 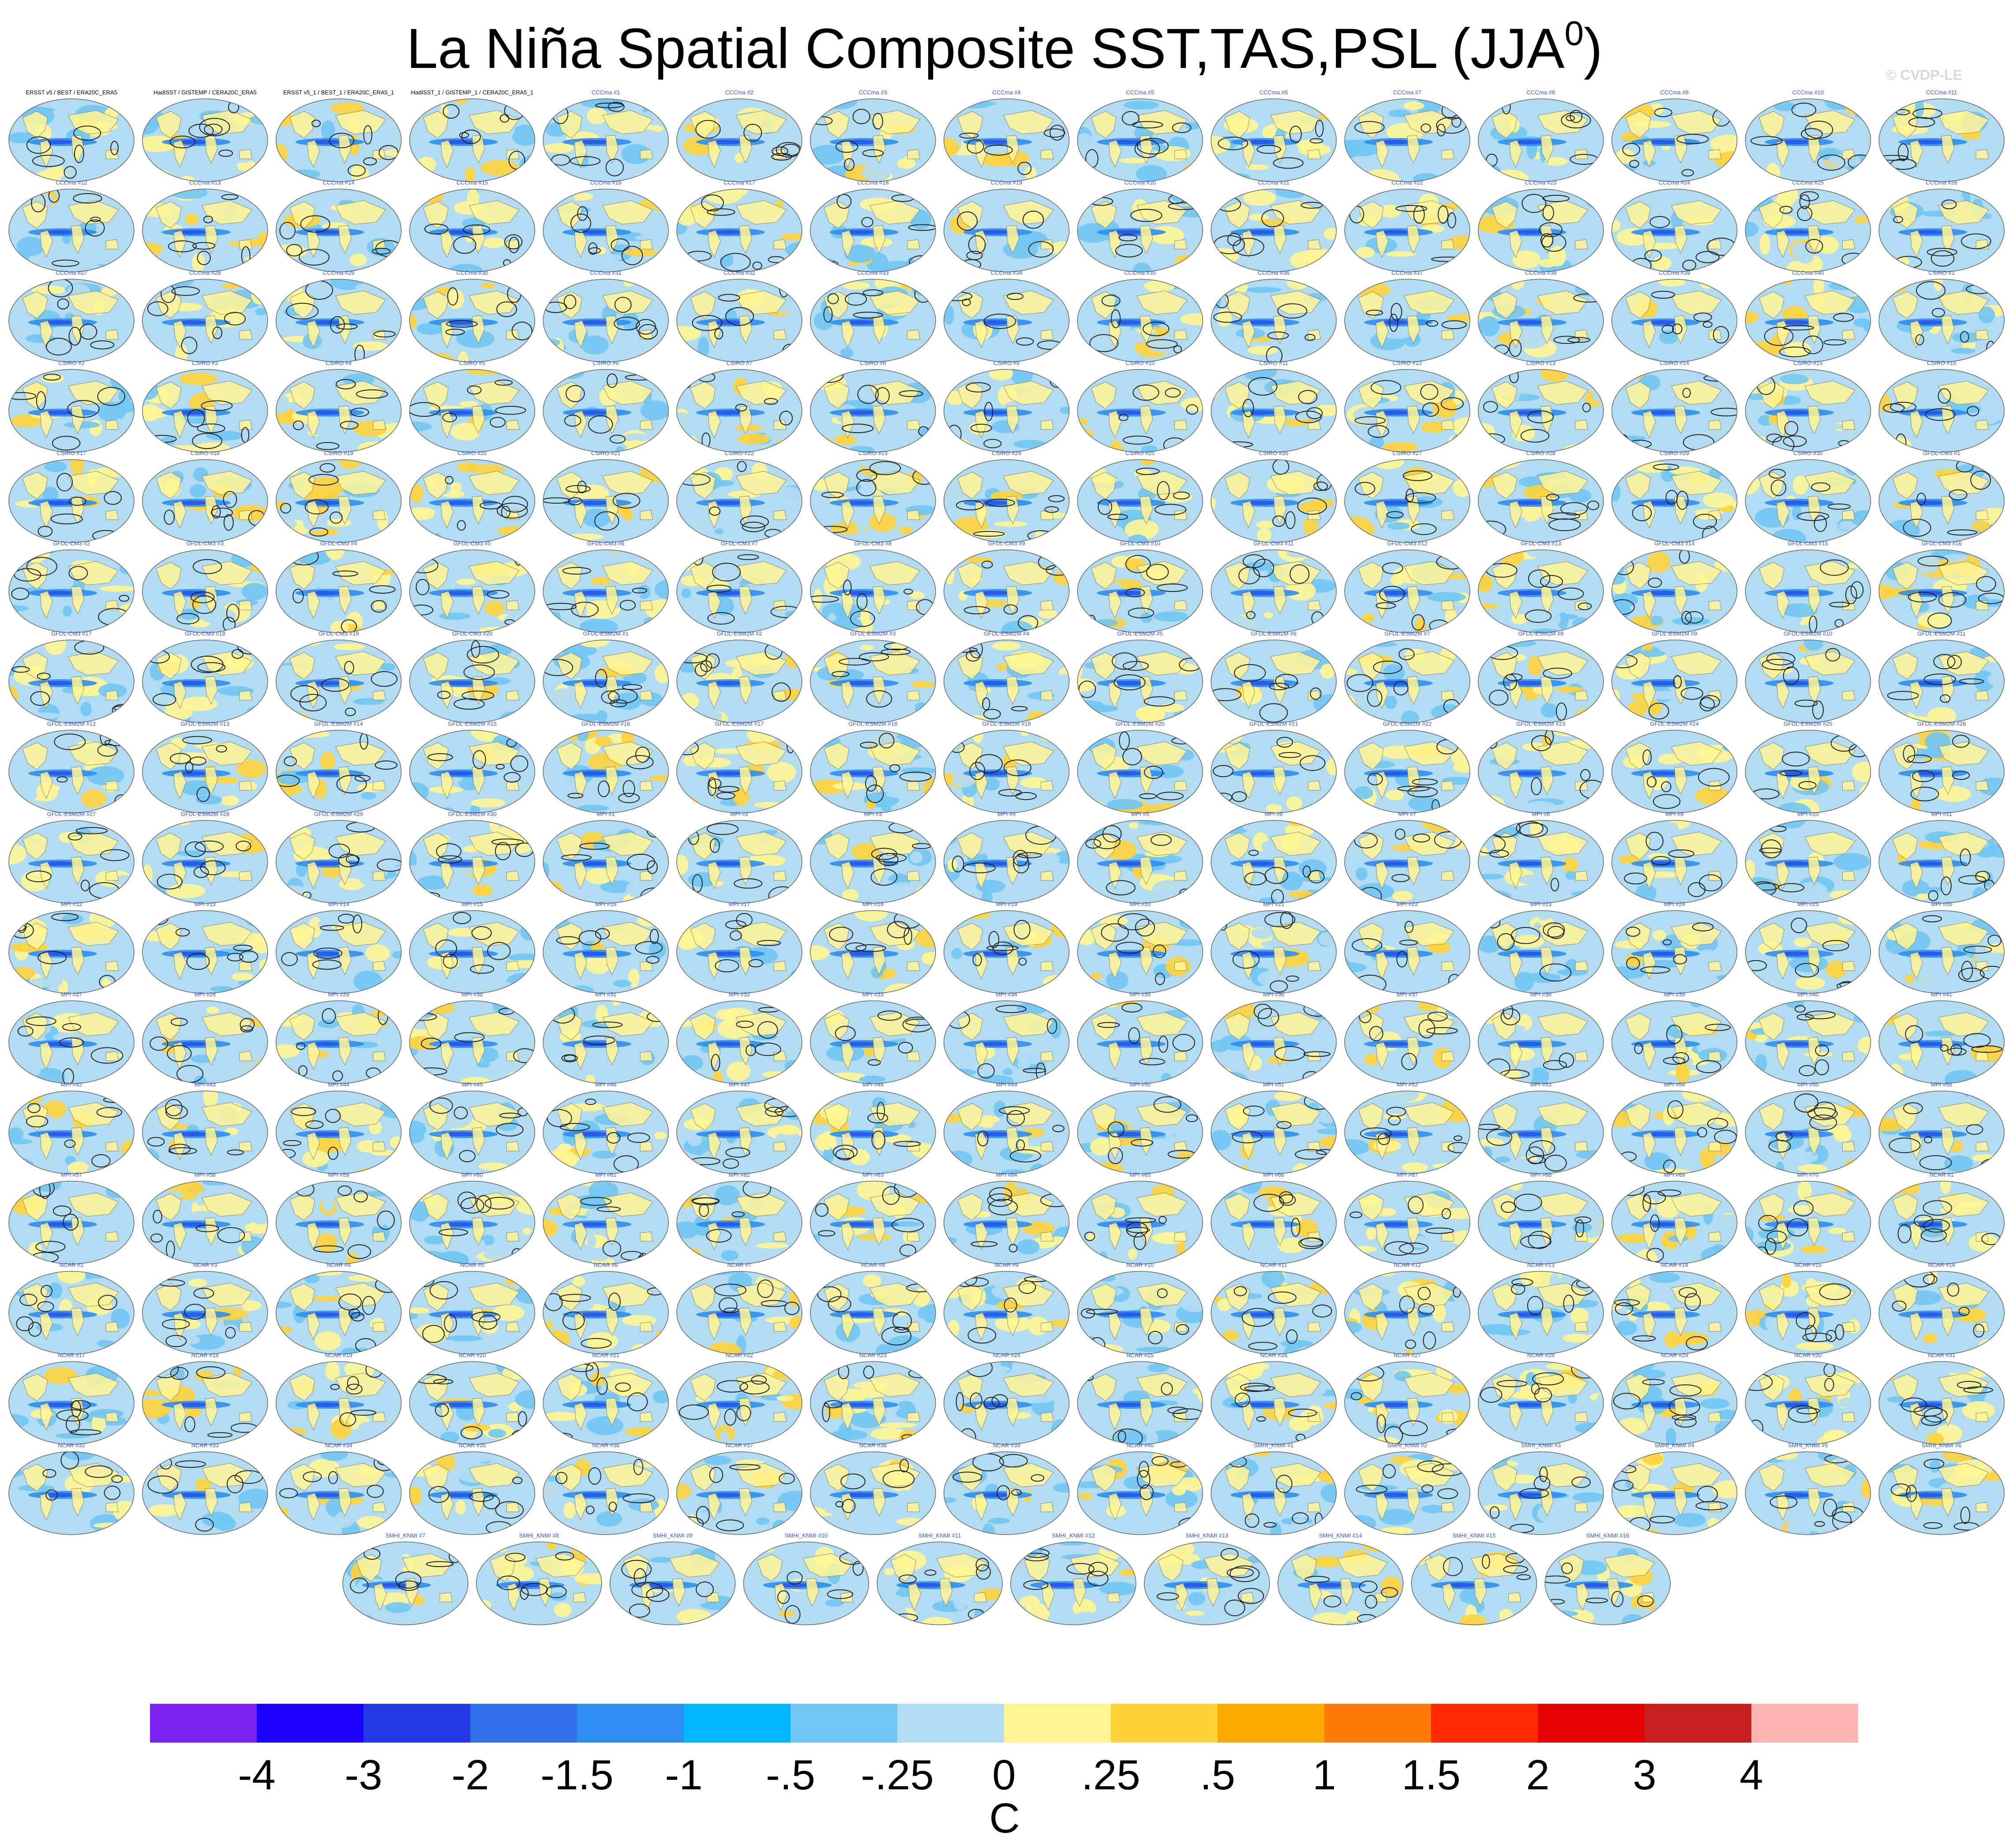 What do you see at coordinates (205, 767) in the screenshot?
I see `map-panel: GFDL-ESM2M #13` at bounding box center [205, 767].